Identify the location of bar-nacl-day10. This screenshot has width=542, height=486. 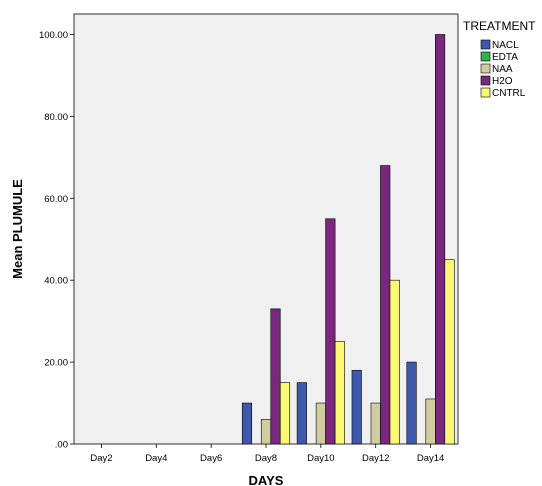
(301, 413).